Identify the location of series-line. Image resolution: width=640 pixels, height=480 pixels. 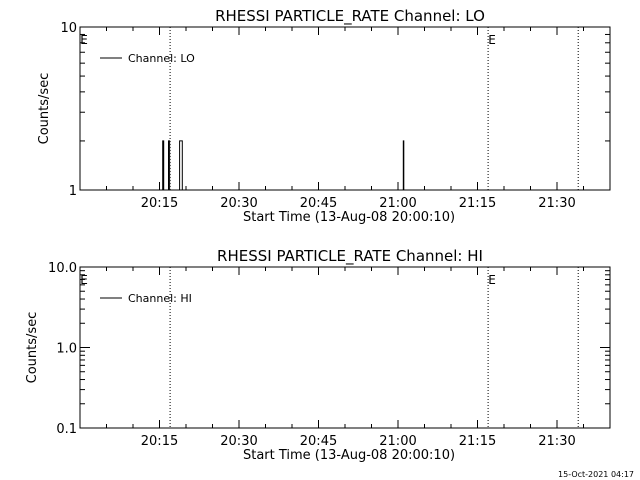
(283, 165).